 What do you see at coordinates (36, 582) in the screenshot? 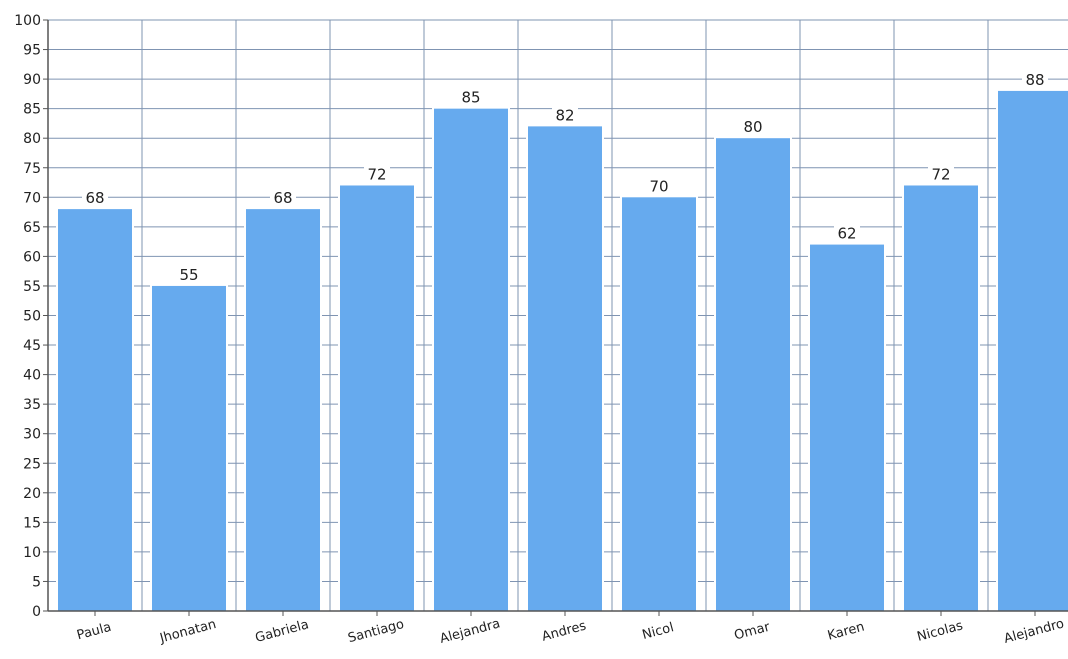
I see `y-tick-label: 5` at bounding box center [36, 582].